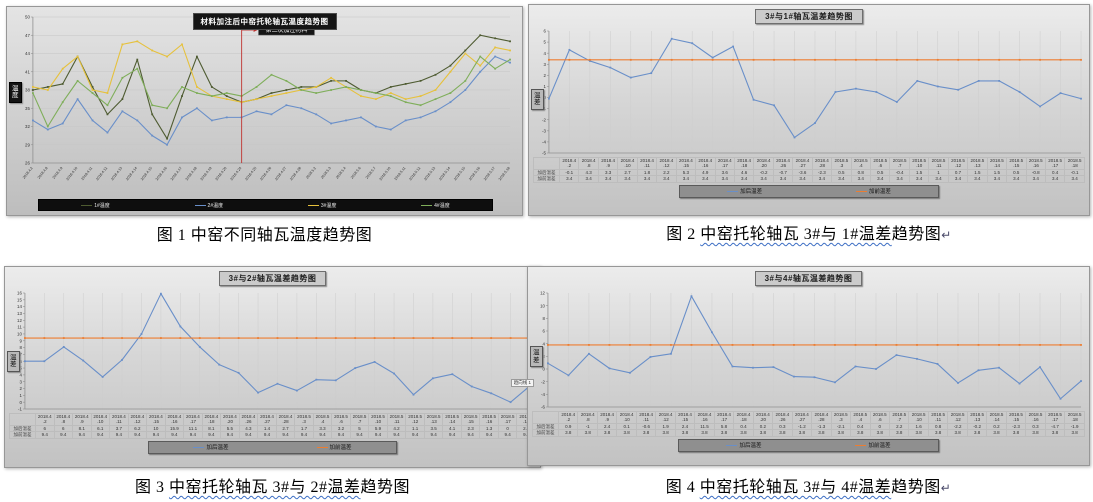 The height and width of the screenshot is (502, 1093). I want to click on chart-canvas: -6 -4 -2 0 2 4 6 8 10 12, so click(811, 350).